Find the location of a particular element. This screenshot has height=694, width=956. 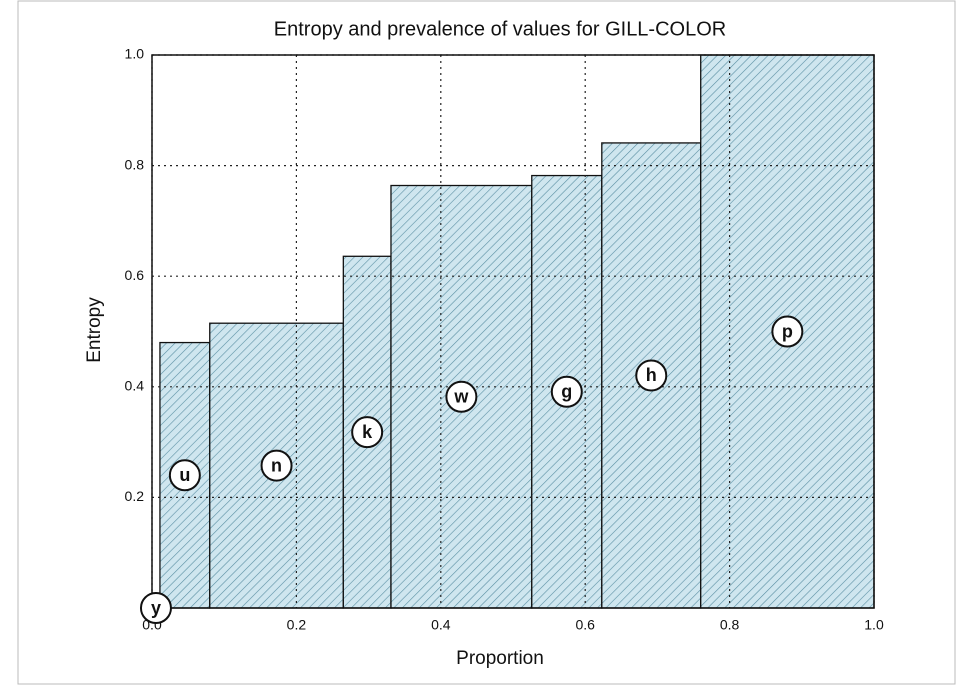

x-tick-label: 0.6 is located at coordinates (585, 625).